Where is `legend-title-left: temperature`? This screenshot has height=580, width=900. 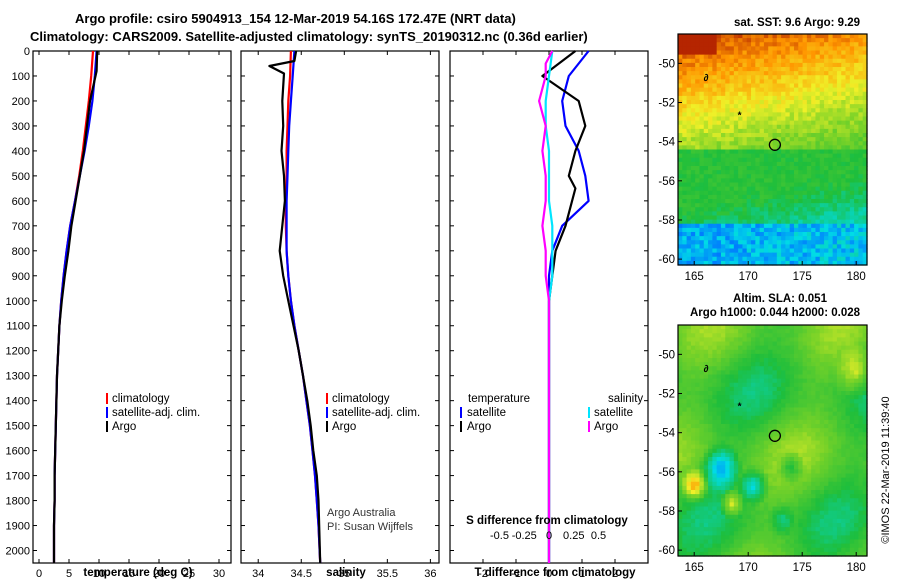
legend-title-left: temperature is located at coordinates (499, 399).